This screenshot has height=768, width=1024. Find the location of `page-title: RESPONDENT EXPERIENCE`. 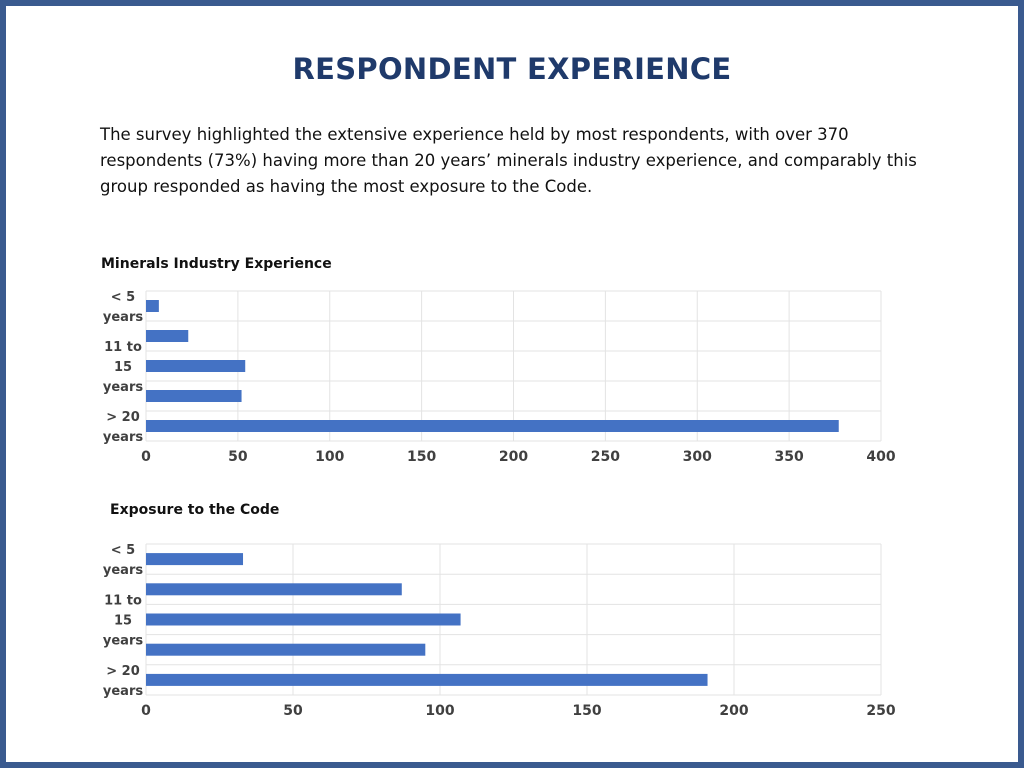

page-title: RESPONDENT EXPERIENCE is located at coordinates (512, 69).